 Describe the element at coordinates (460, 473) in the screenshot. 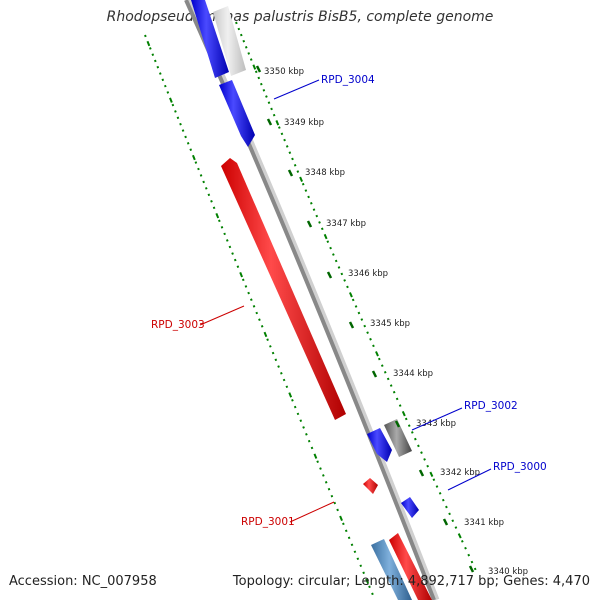

I see `tick-label: 3342 kbp` at that location.